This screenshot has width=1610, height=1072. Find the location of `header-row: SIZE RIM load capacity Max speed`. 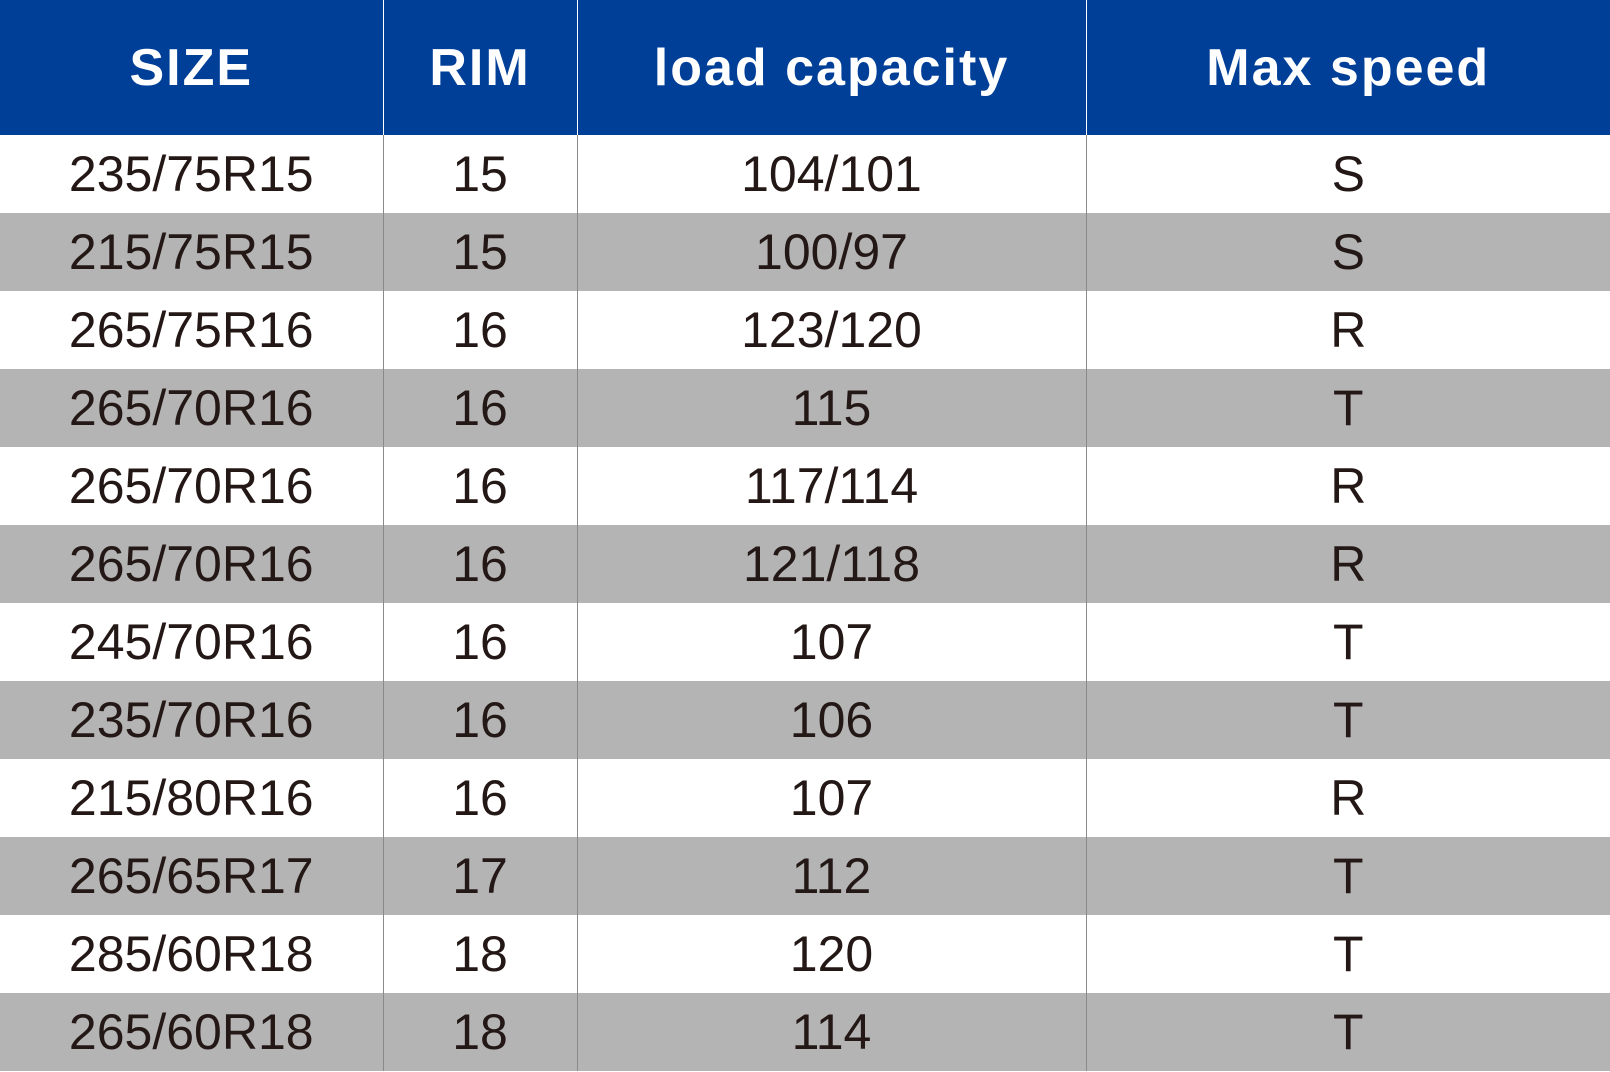

header-row: SIZE RIM load capacity Max speed is located at coordinates (805, 67).